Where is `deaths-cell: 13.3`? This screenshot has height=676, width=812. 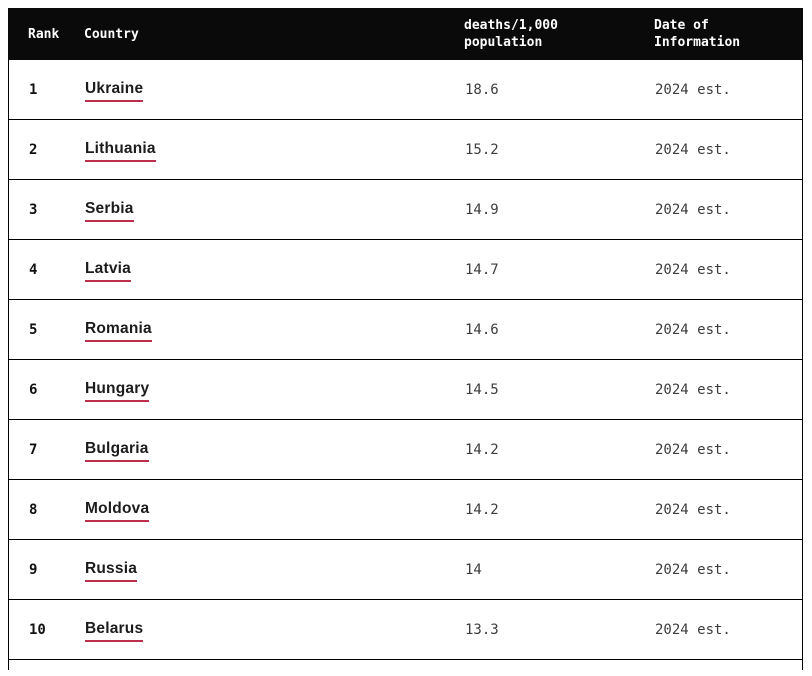 deaths-cell: 13.3 is located at coordinates (482, 629).